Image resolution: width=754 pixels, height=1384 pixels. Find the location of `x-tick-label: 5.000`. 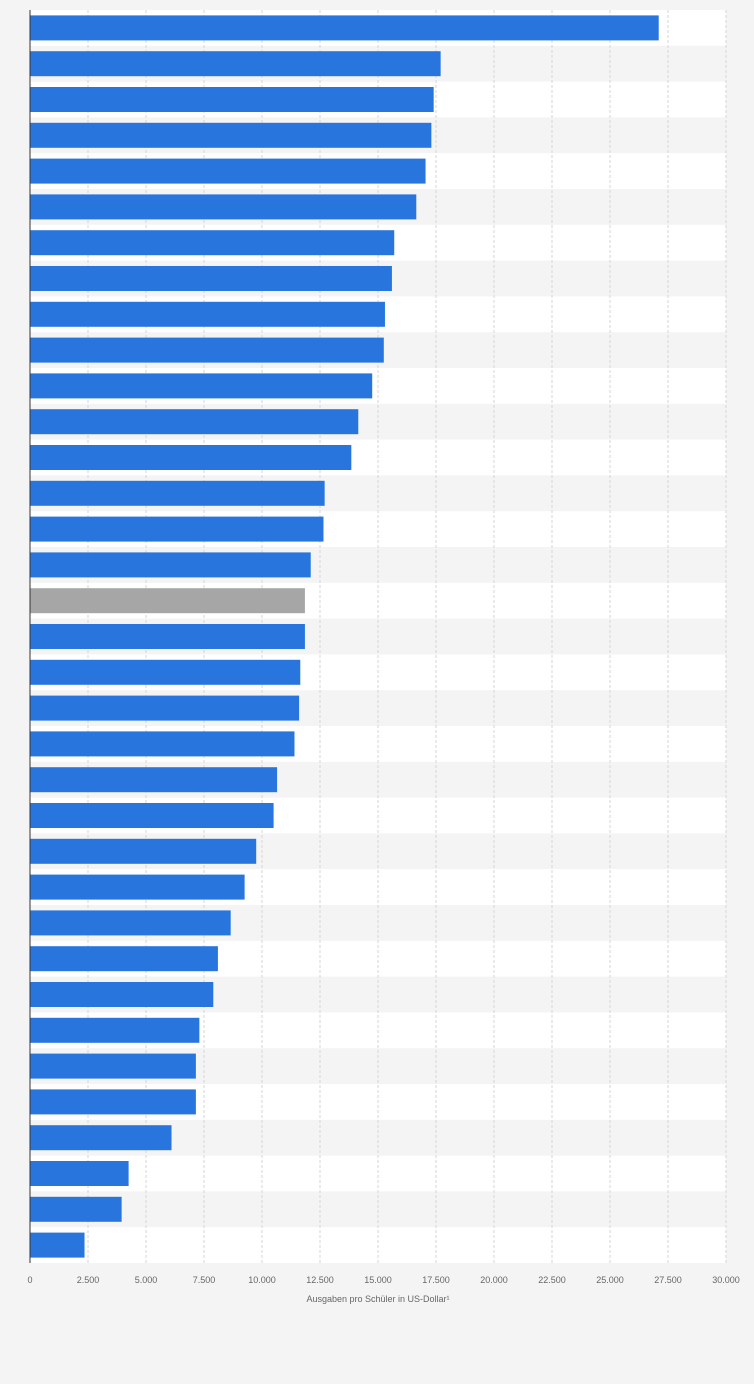

x-tick-label: 5.000 is located at coordinates (146, 1280).